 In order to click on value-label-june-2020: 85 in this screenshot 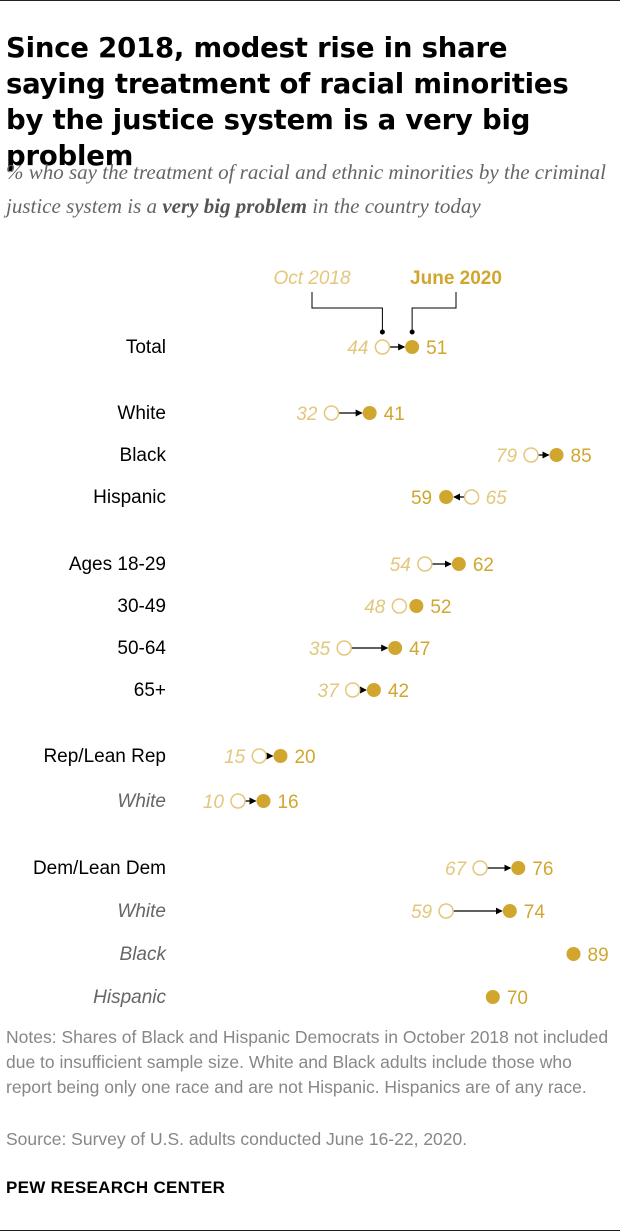, I will do `click(581, 456)`.